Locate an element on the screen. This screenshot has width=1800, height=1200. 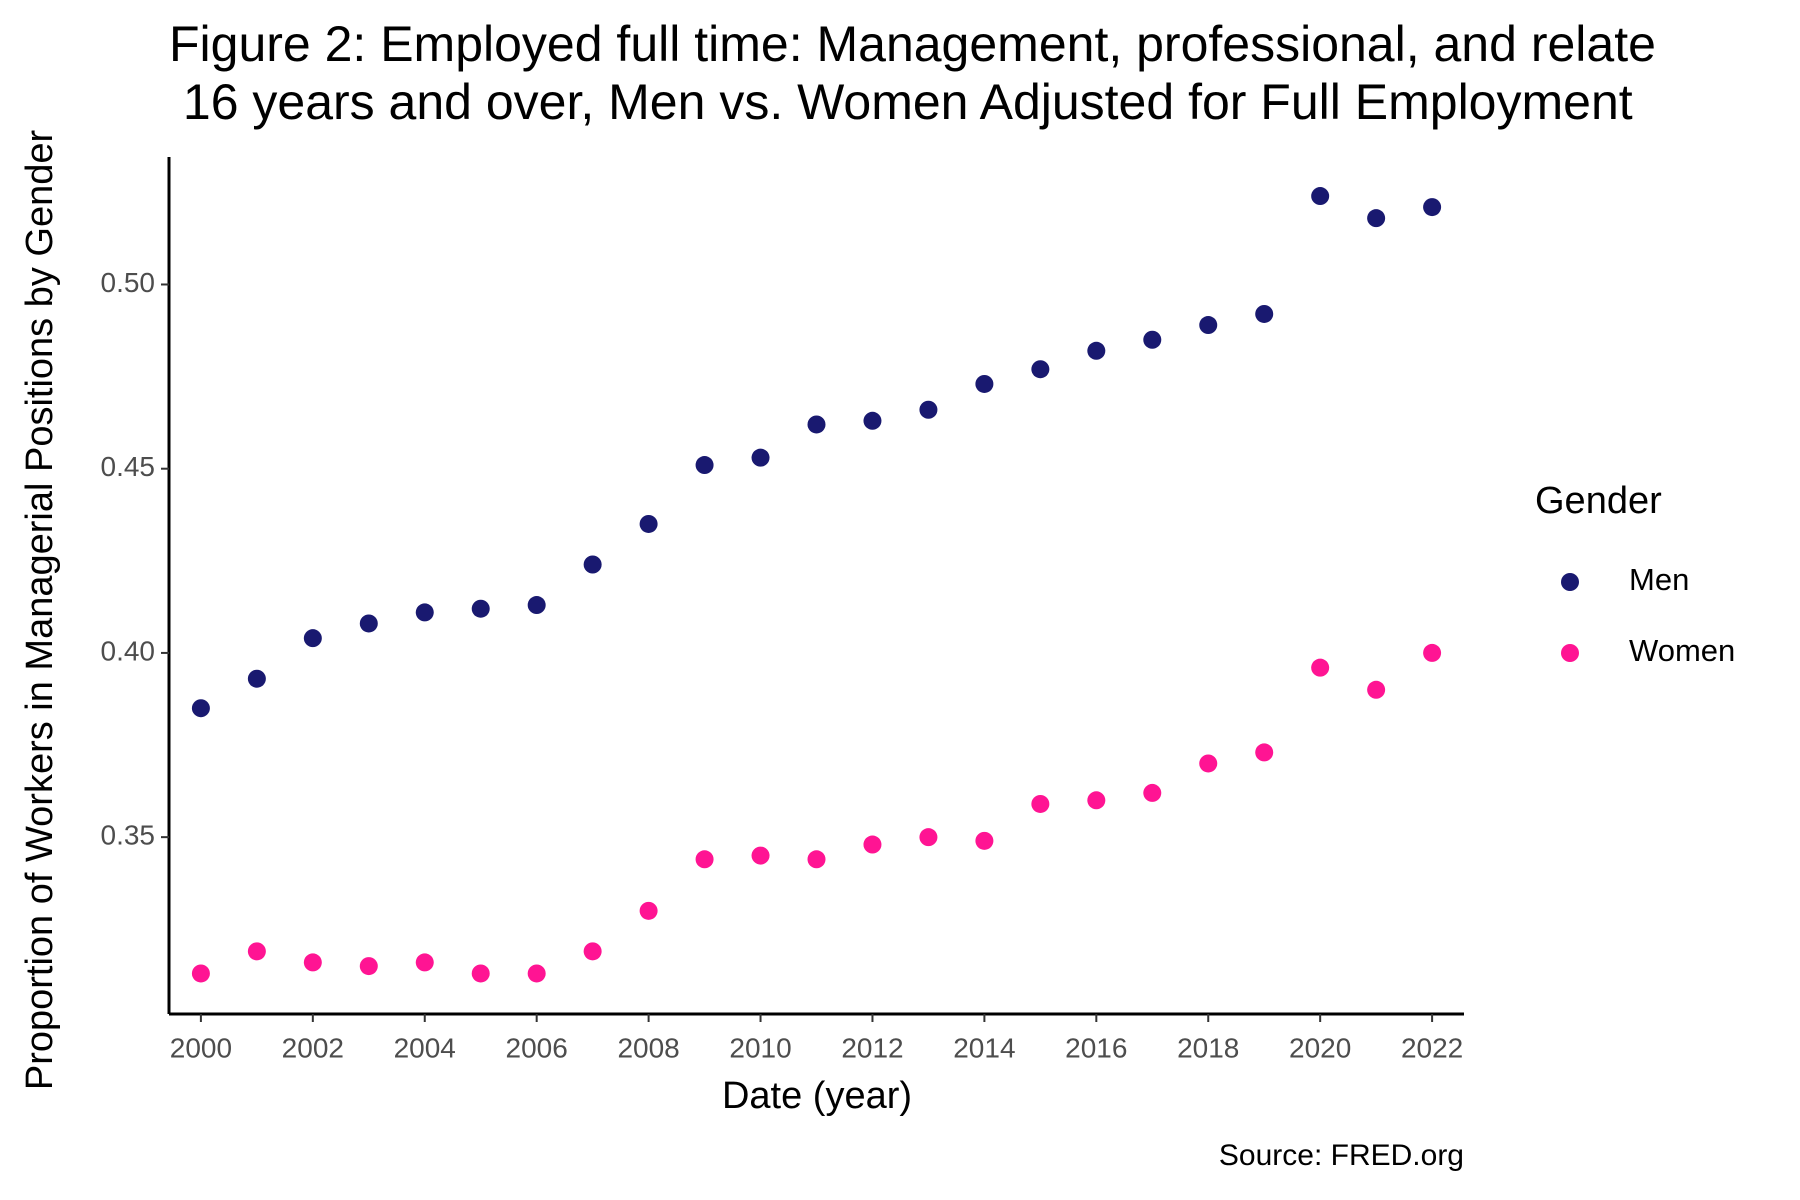
x-tick-label: 2018 is located at coordinates (1208, 1047).